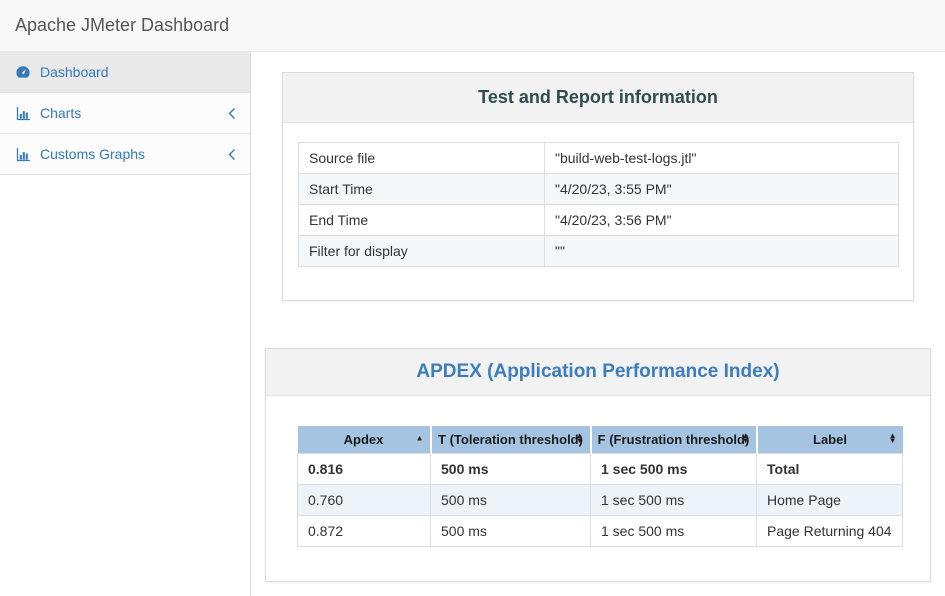 The image size is (945, 596). Describe the element at coordinates (23, 72) in the screenshot. I see `dashboard-icon` at that location.